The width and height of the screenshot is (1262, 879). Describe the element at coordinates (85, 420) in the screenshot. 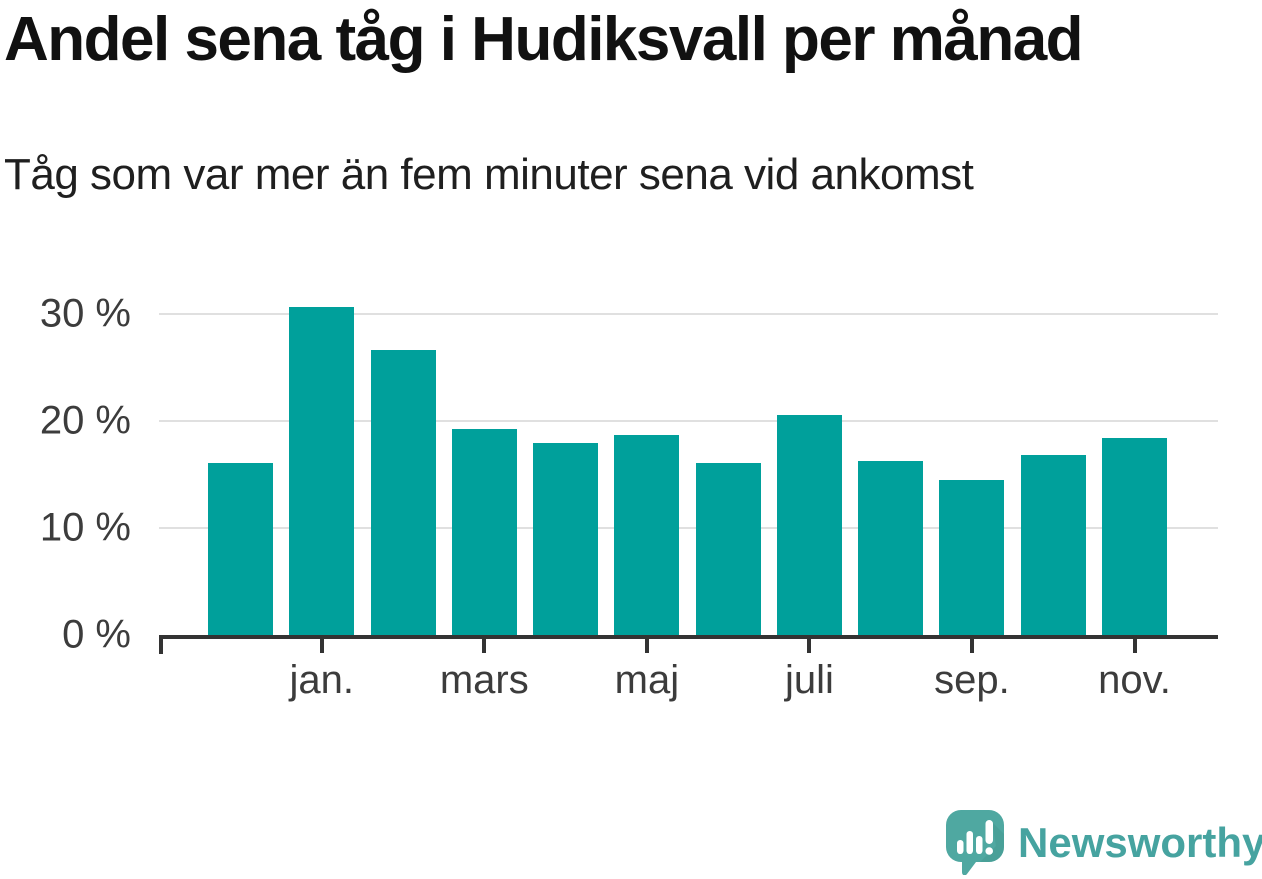

I see `y-axis-label-20: 20 %` at that location.